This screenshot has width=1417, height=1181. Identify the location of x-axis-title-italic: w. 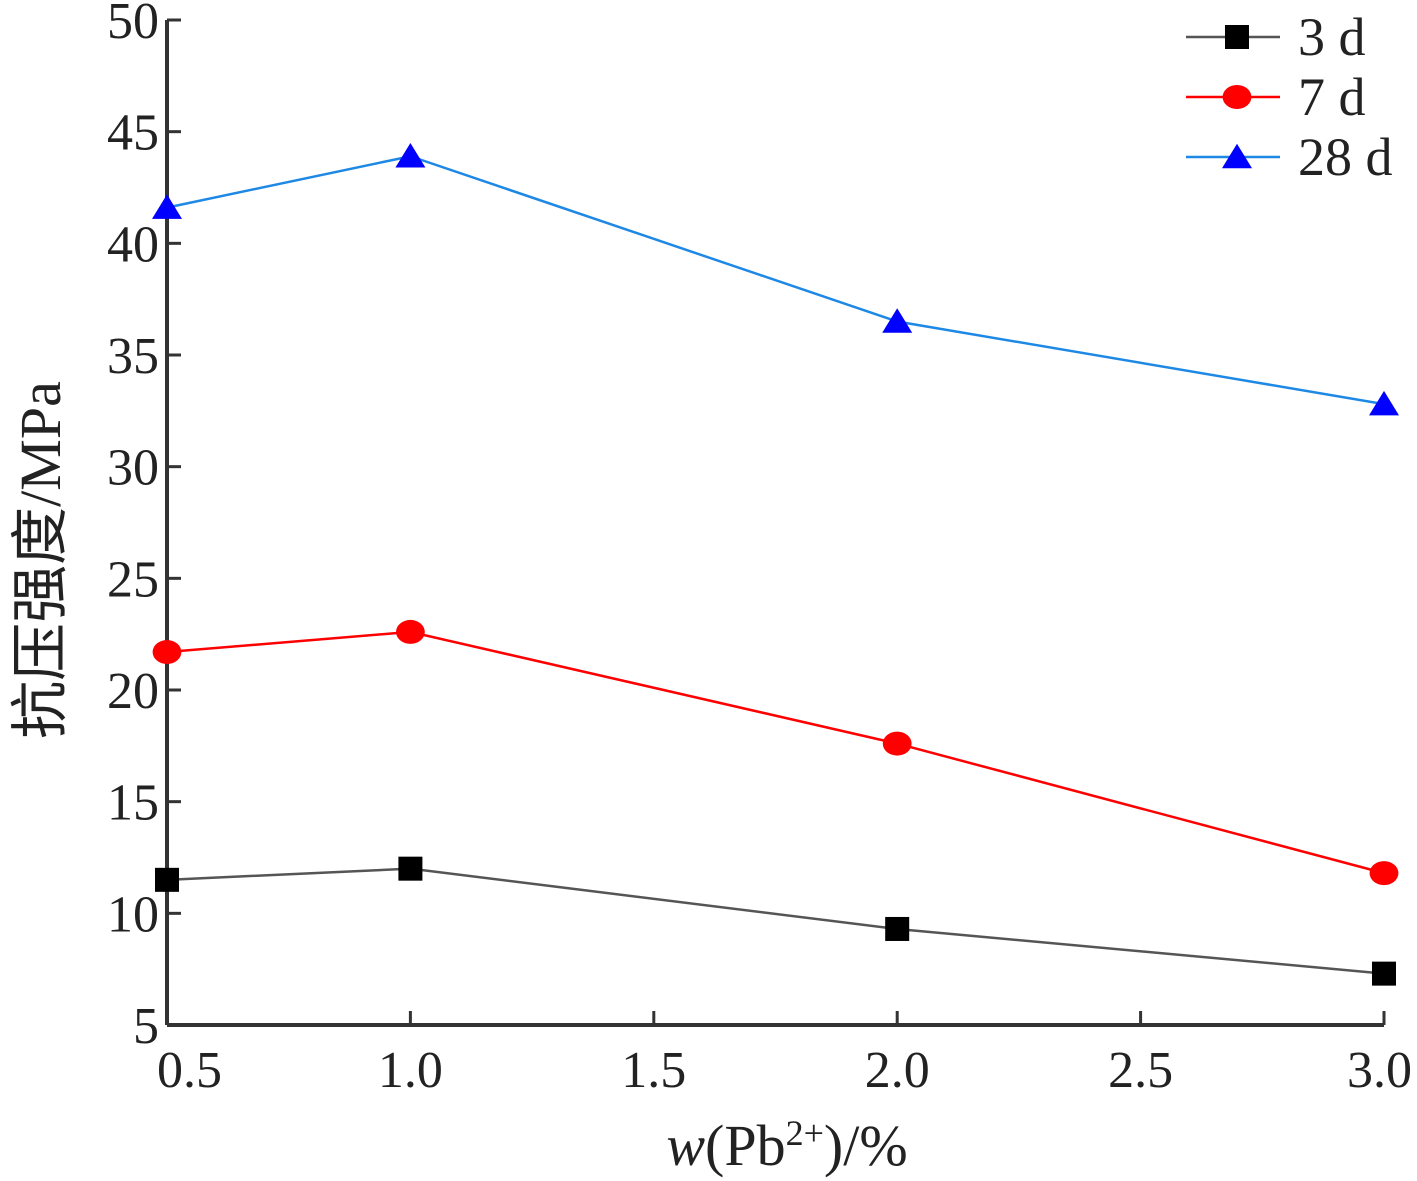
(685, 1145).